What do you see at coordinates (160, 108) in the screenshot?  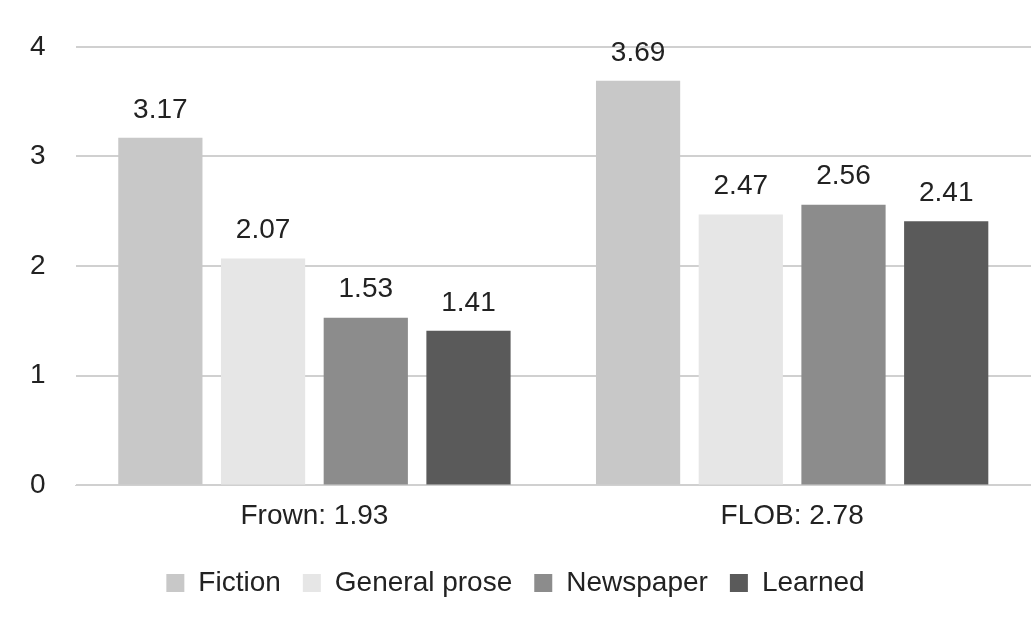 I see `data-label: 3.17` at bounding box center [160, 108].